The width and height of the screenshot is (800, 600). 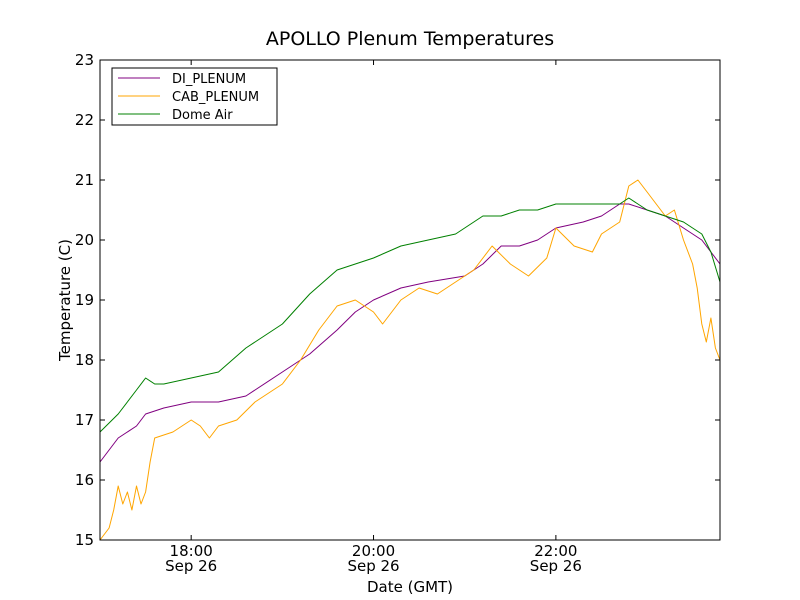 What do you see at coordinates (84, 120) in the screenshot?
I see `y-tick-label: 22` at bounding box center [84, 120].